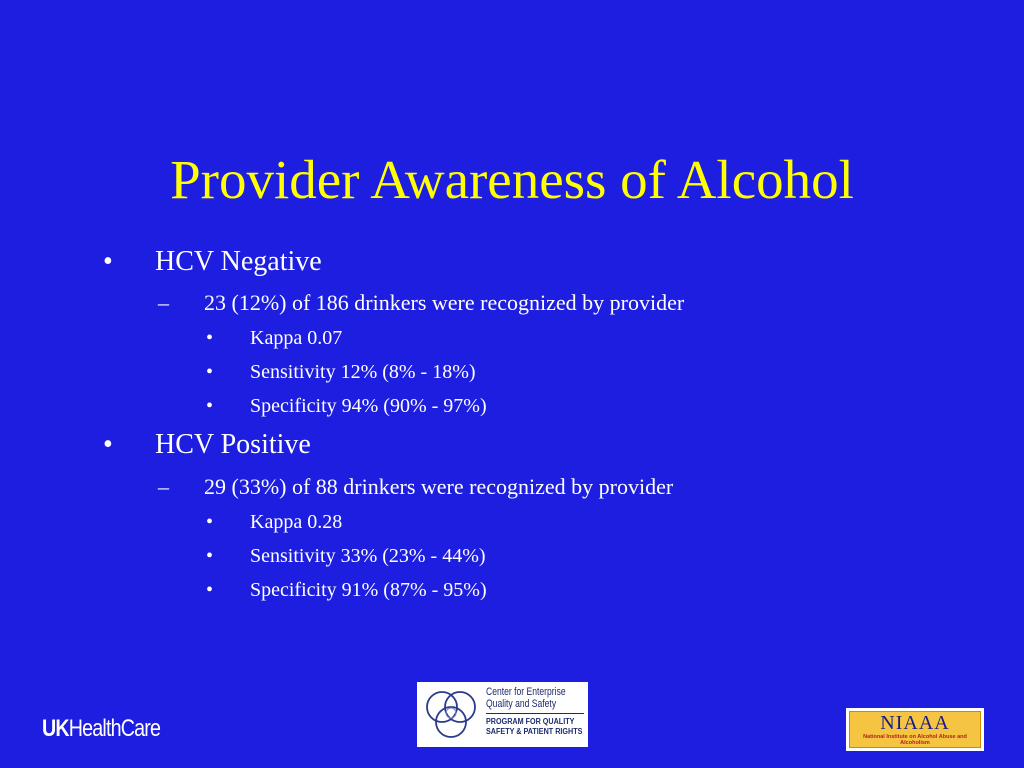 The height and width of the screenshot is (768, 1024). I want to click on cqs-logo-line4: SAFETY & PATIENT RIGHTS, so click(534, 731).